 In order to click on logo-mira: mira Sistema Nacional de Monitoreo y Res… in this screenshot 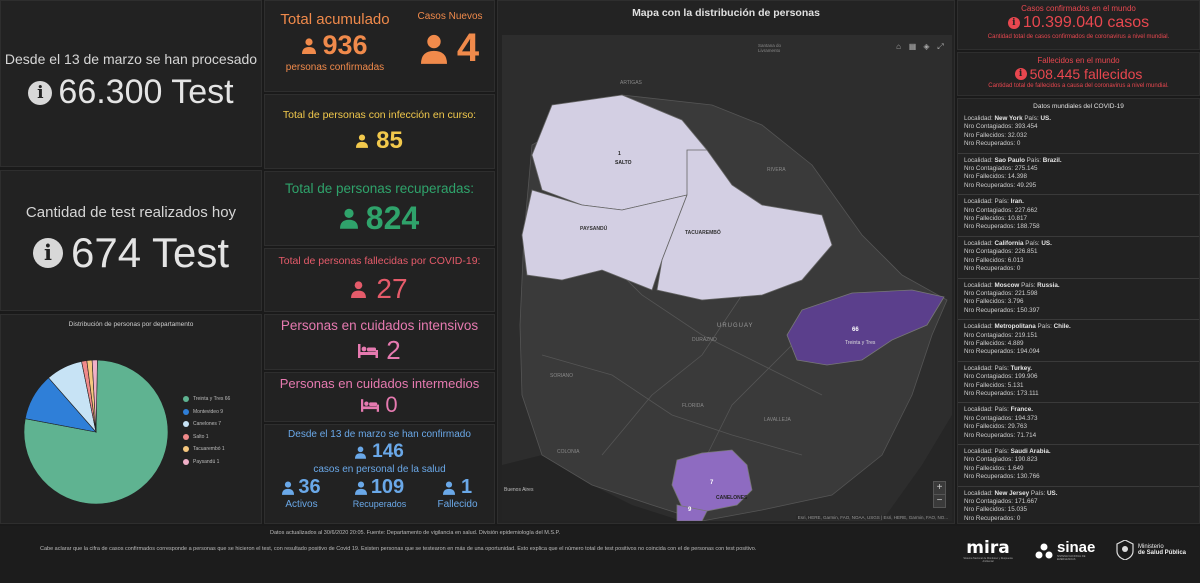, I will do `click(988, 552)`.